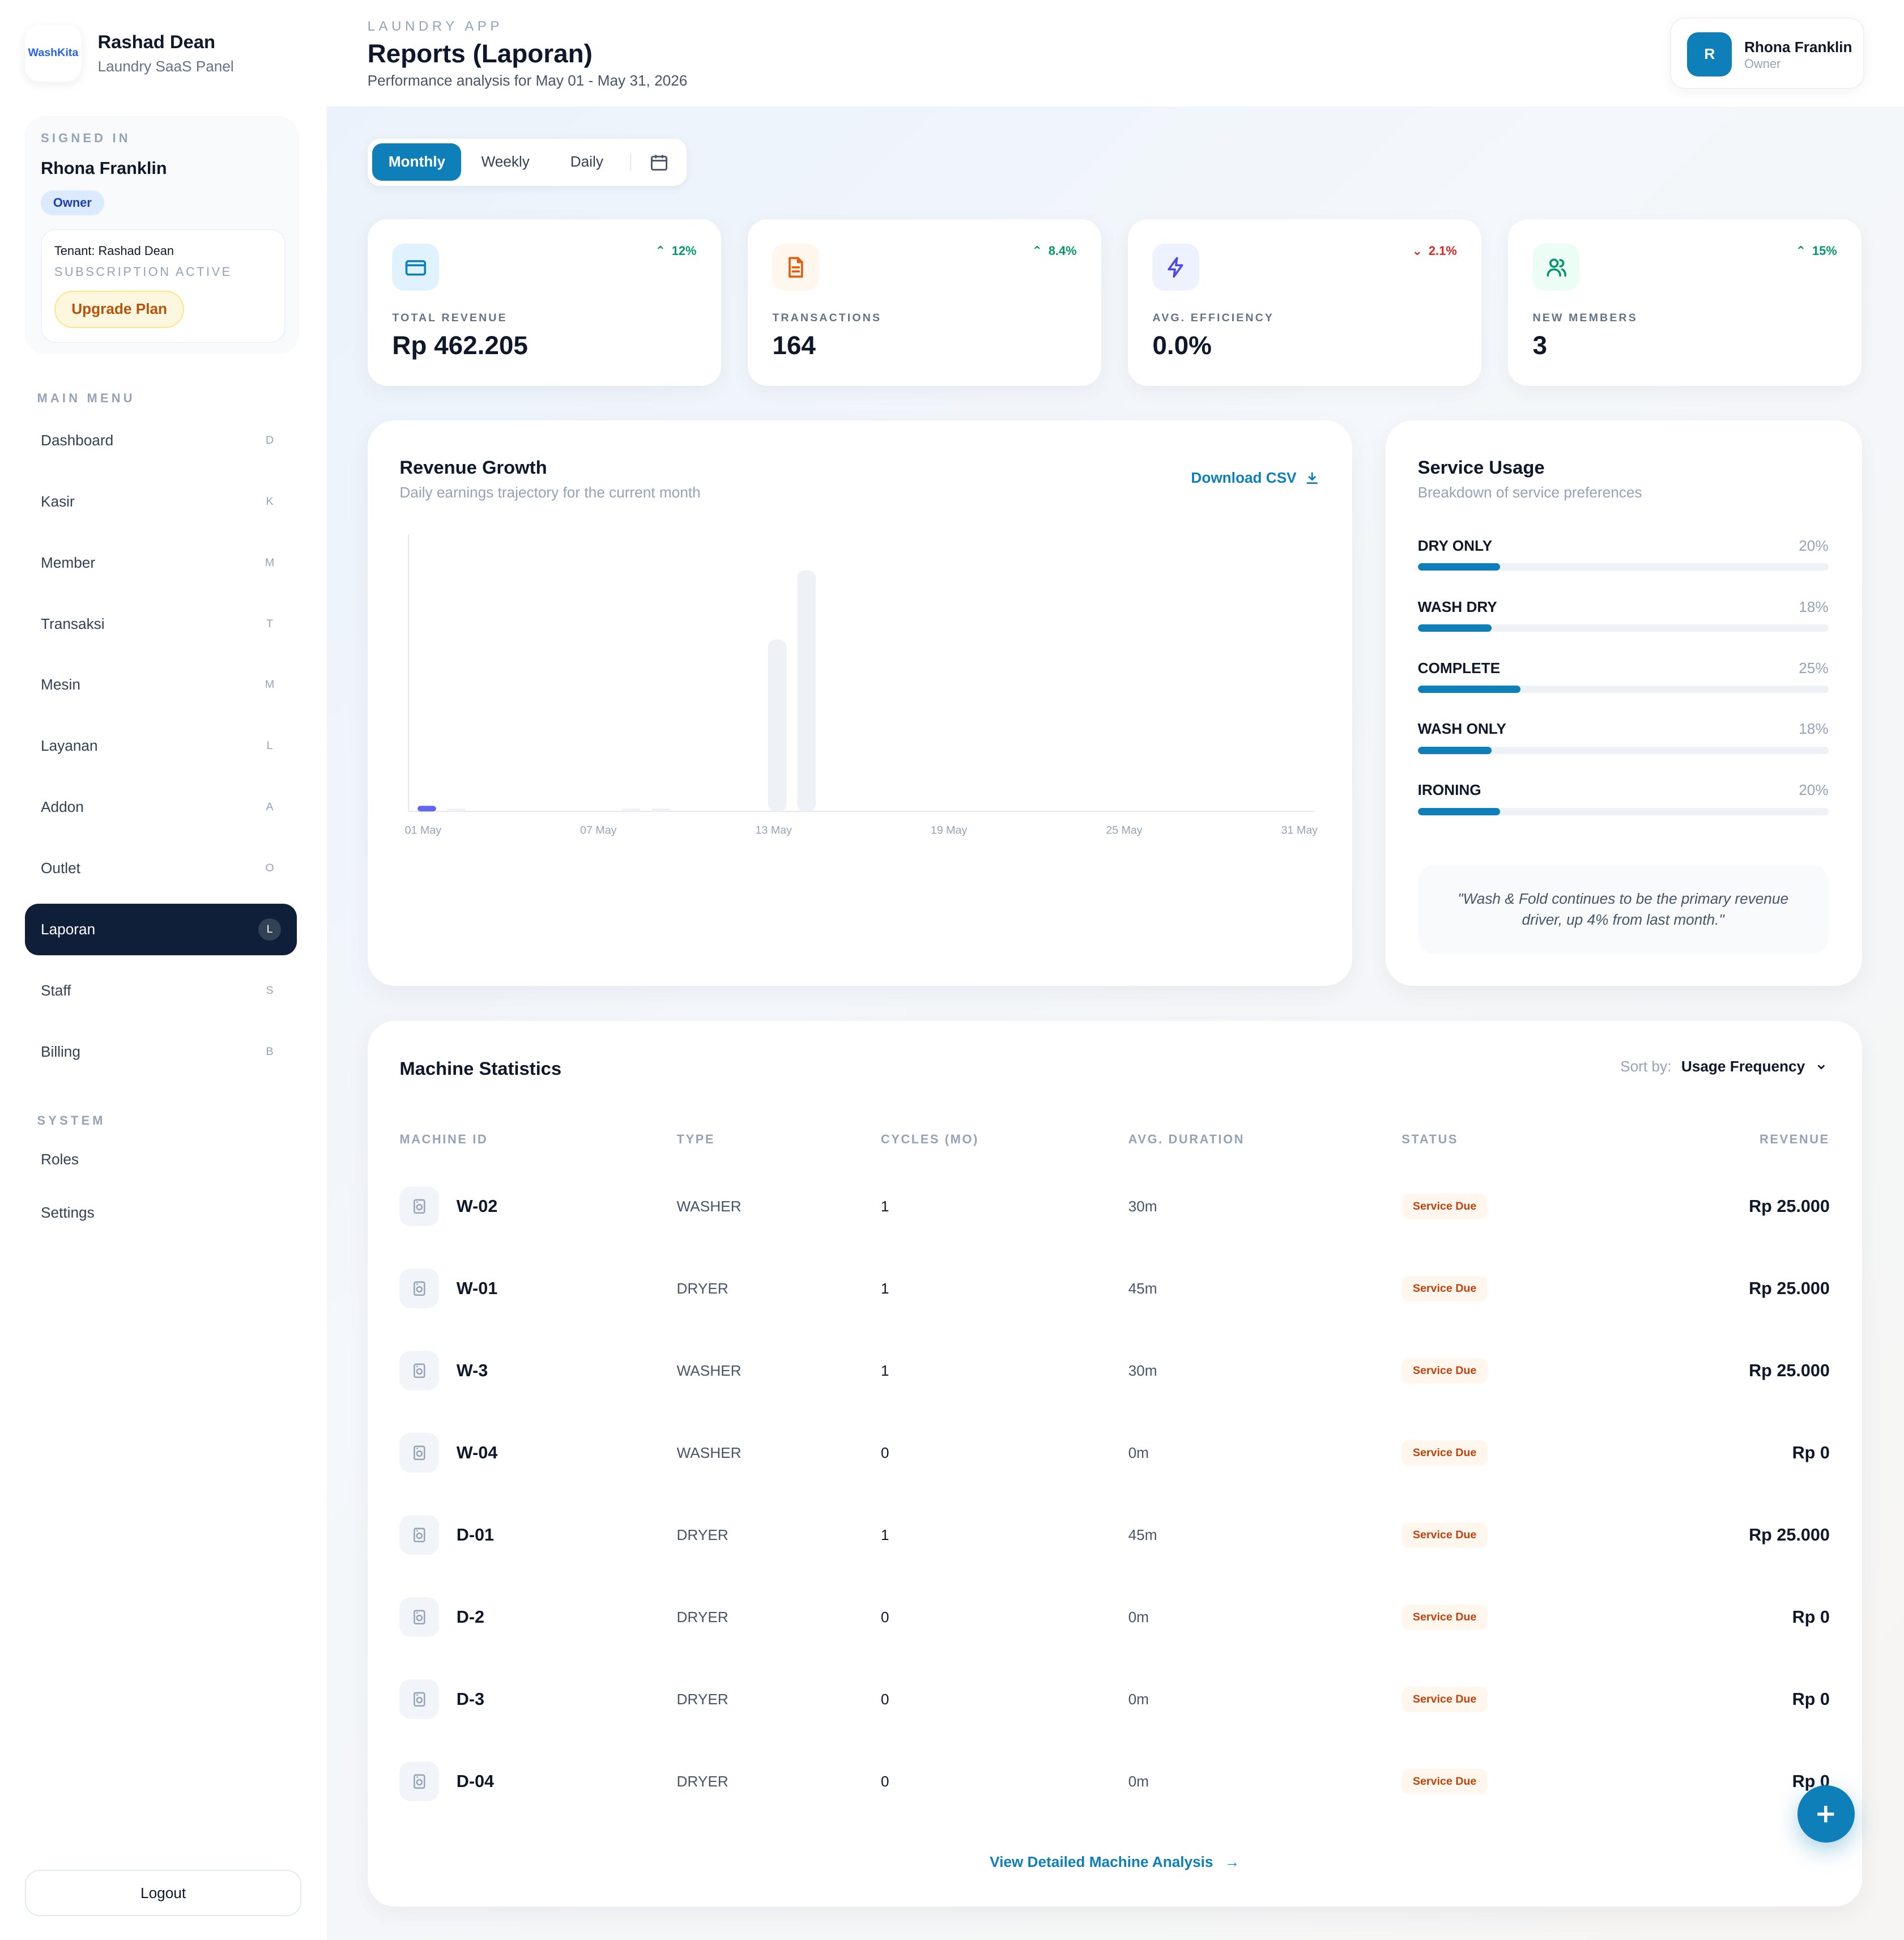 The height and width of the screenshot is (1940, 1904). Describe the element at coordinates (1115, 1699) in the screenshot. I see `table-row: D-3 DRYER 0 0m Service Due Rp 0` at that location.